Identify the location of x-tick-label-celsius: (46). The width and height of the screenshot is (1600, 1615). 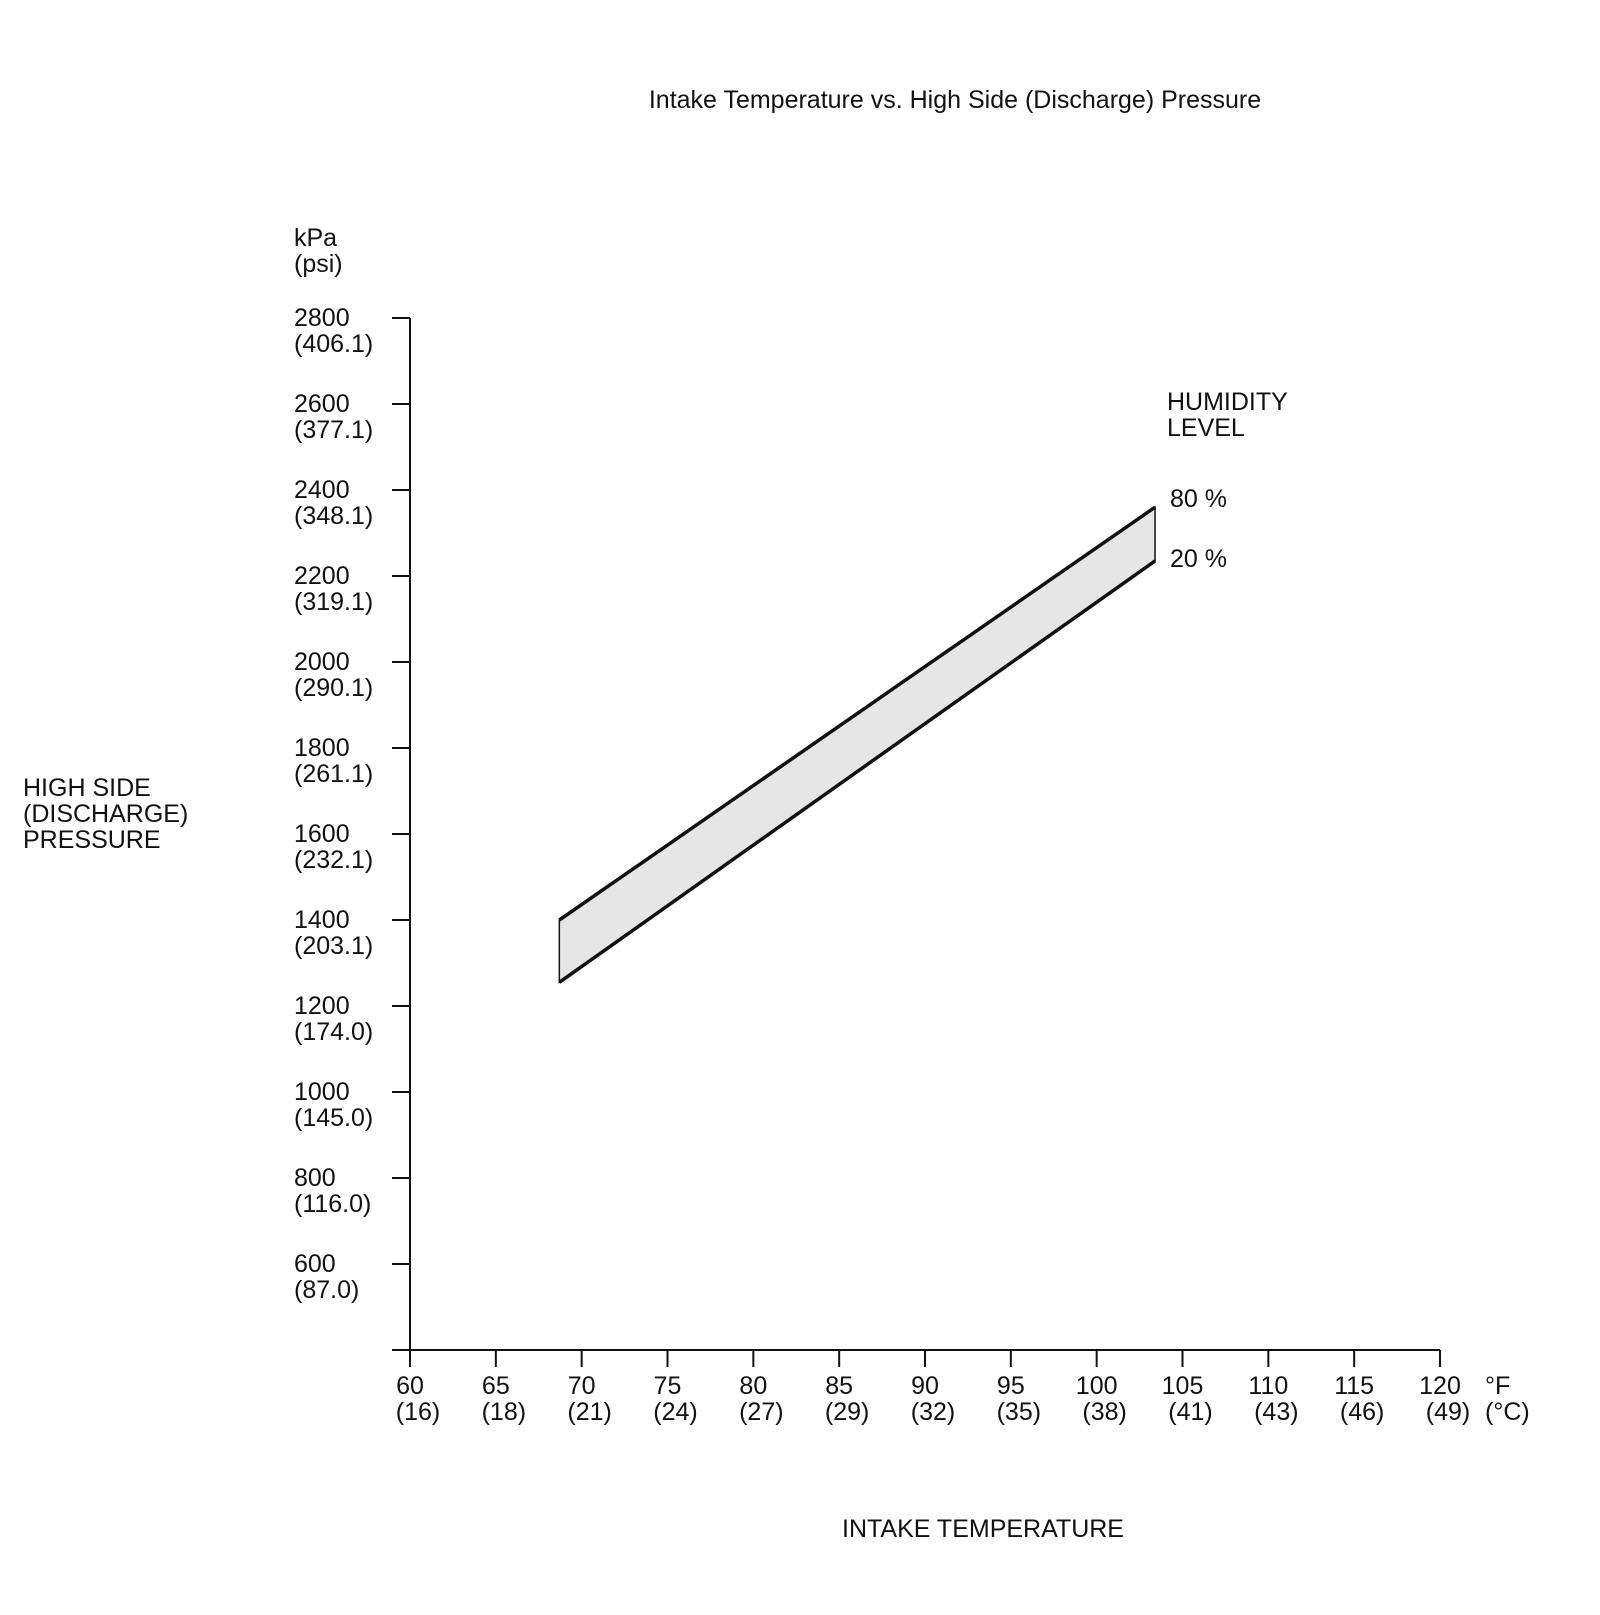
(1362, 1412).